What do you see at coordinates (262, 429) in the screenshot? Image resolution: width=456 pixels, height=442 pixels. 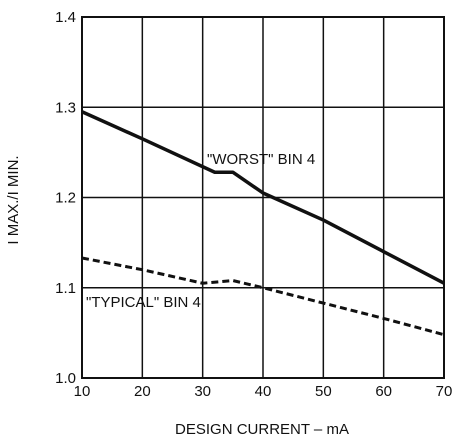 I see `x-axis-title: DESIGN CURRENT – mA` at bounding box center [262, 429].